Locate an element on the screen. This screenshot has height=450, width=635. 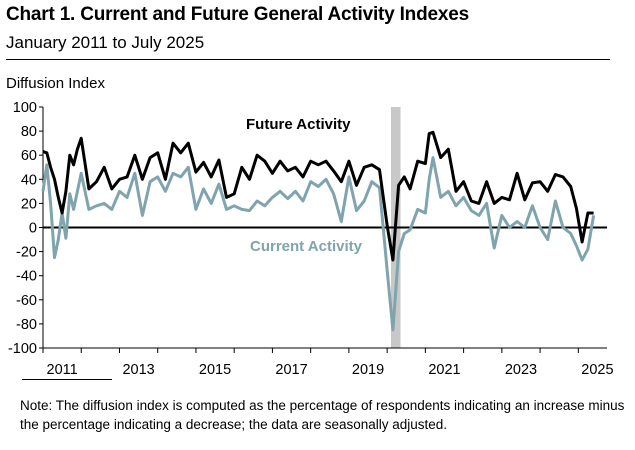
y-tick-label: 20 is located at coordinates (29, 204).